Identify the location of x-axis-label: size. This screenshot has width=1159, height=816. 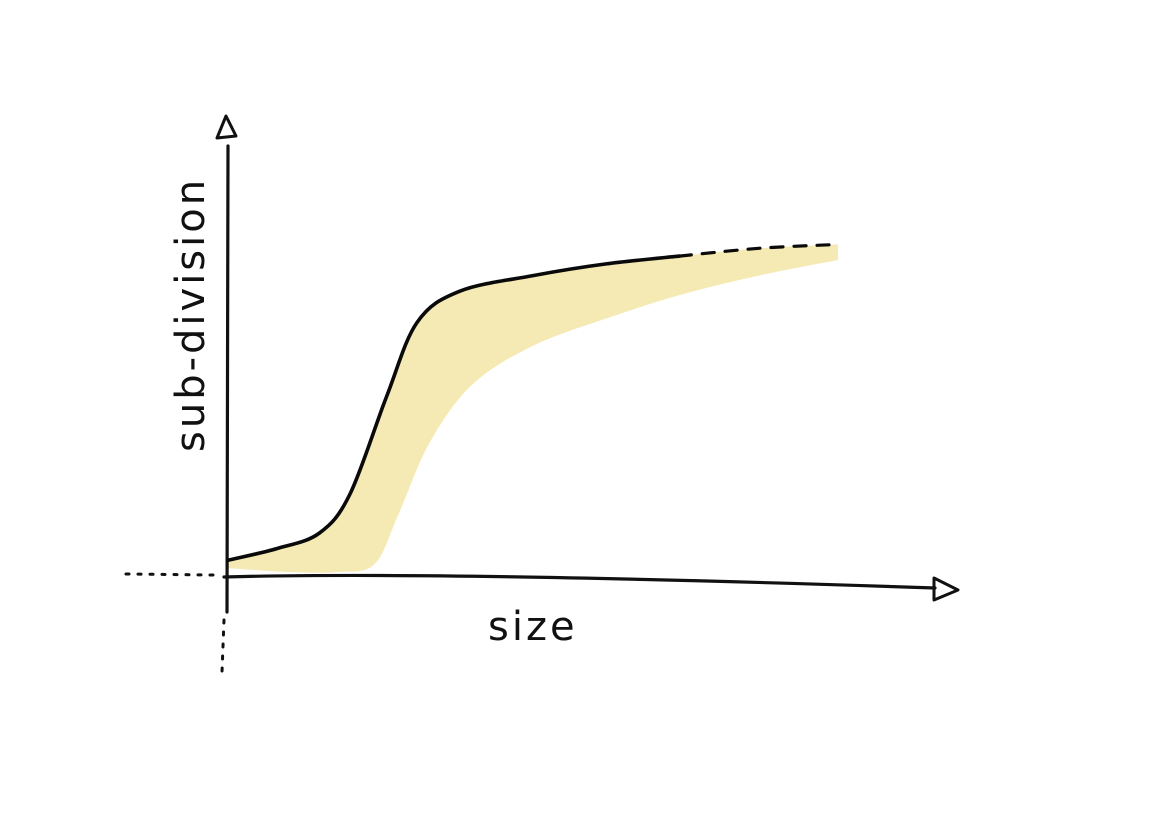
(533, 627).